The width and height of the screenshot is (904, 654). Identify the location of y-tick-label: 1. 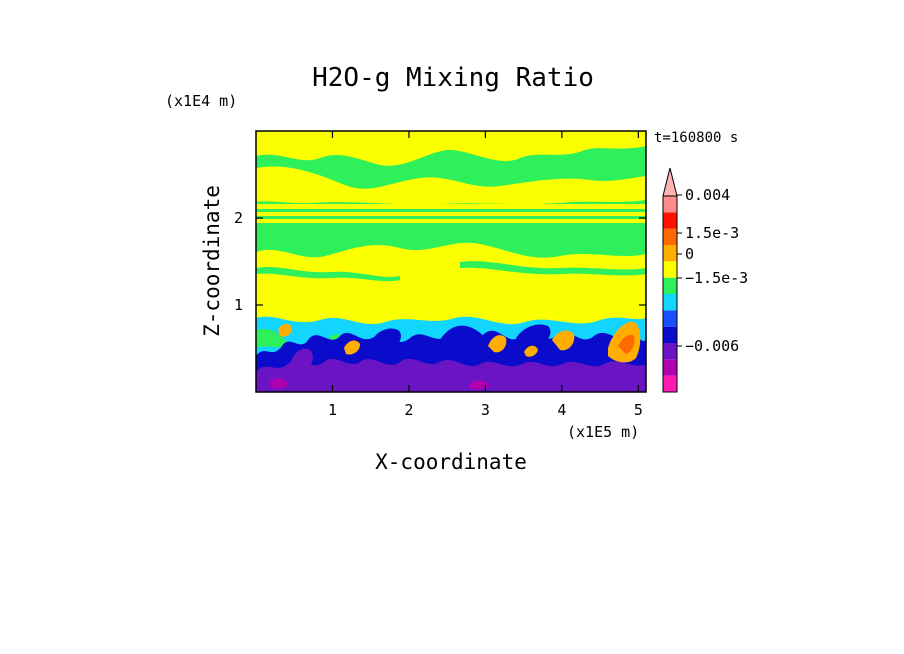
(238, 305).